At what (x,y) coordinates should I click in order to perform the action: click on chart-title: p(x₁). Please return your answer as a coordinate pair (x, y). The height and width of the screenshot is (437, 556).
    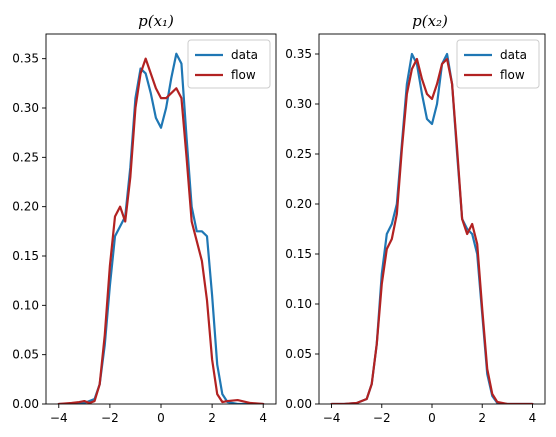
    Looking at the image, I should click on (156, 21).